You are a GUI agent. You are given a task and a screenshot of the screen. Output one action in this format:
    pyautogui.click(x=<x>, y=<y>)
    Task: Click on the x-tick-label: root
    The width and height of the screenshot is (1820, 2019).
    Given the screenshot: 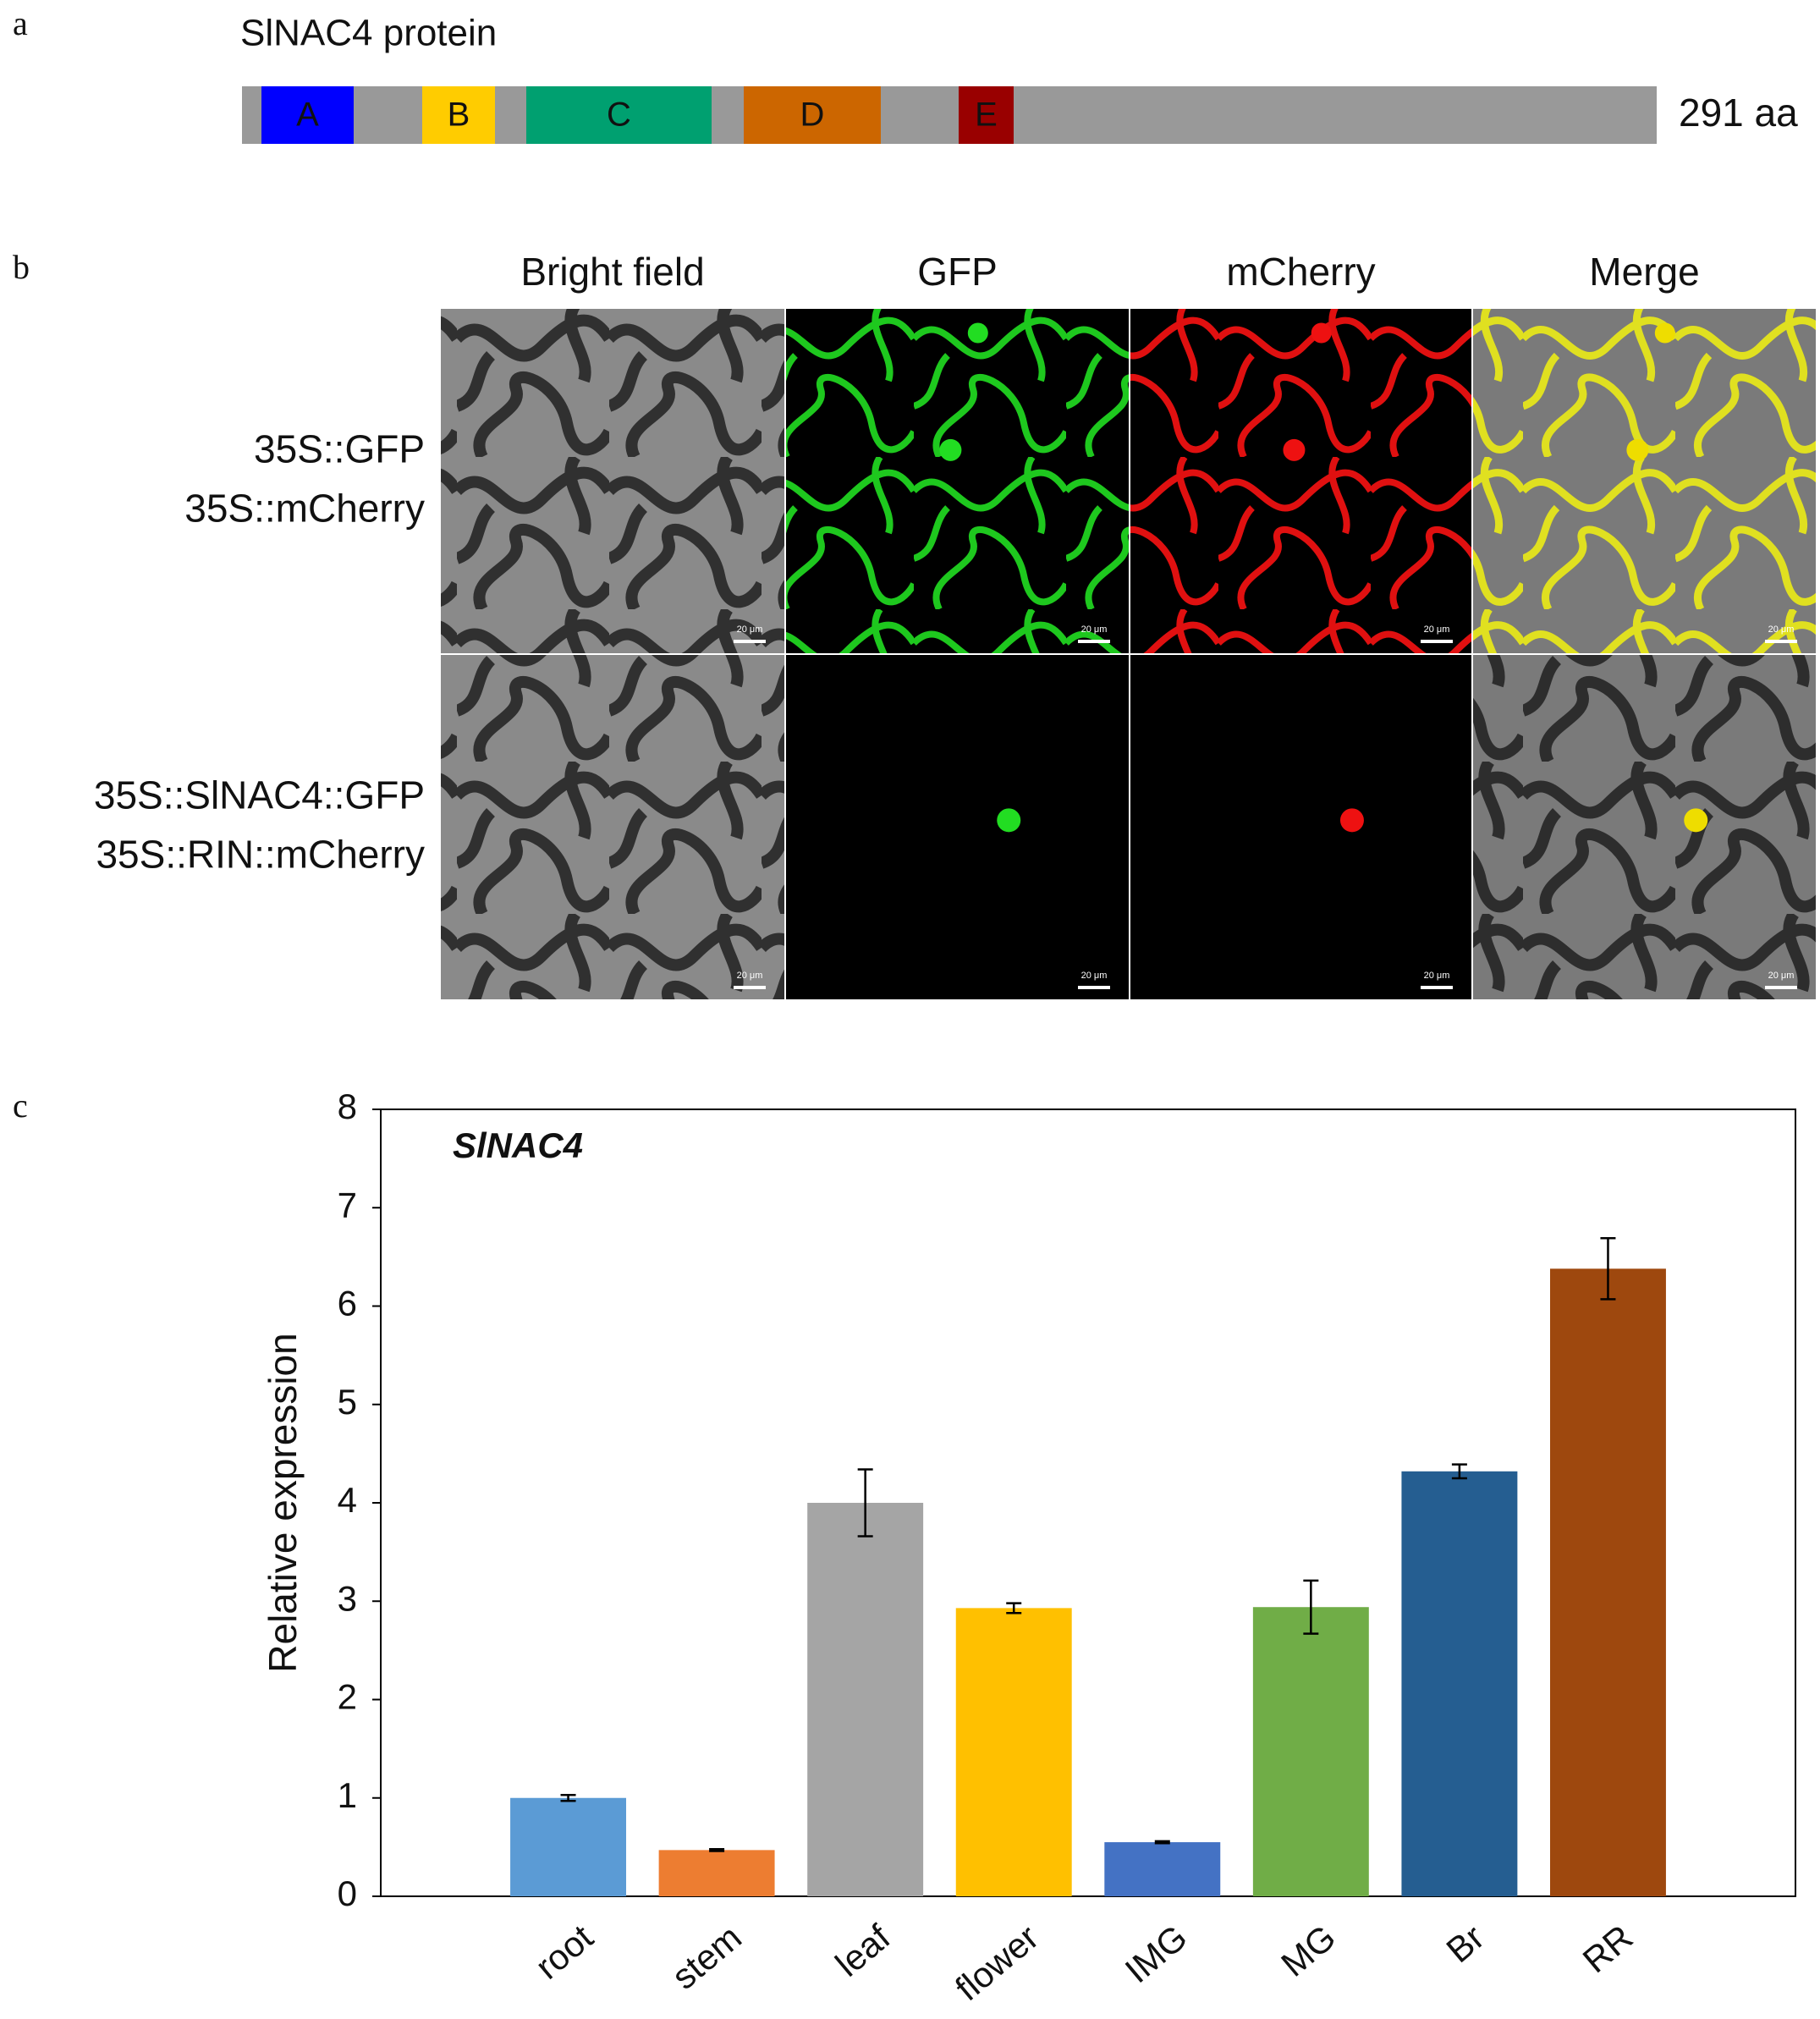 What is the action you would take?
    pyautogui.click(x=564, y=1952)
    